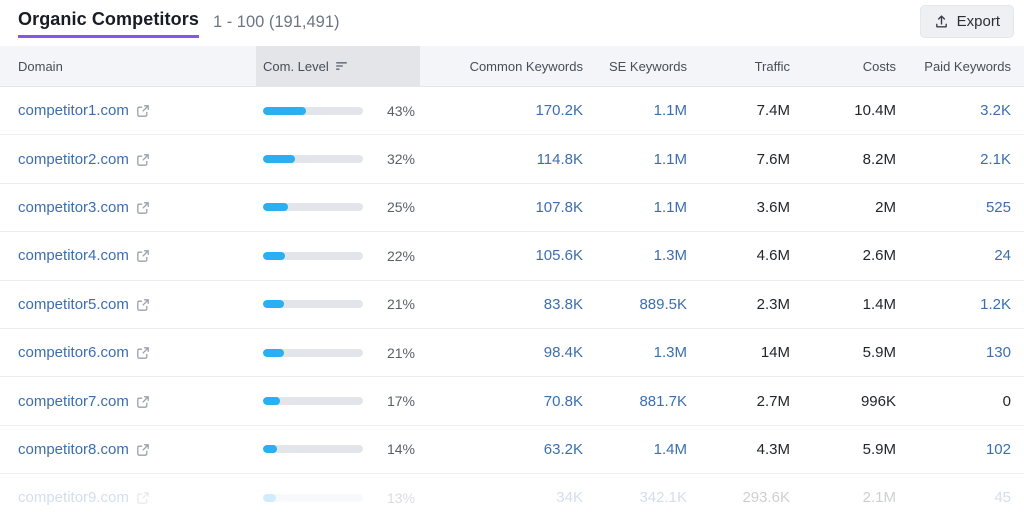 Image resolution: width=1024 pixels, height=517 pixels. I want to click on traffic-value: 3.6M, so click(773, 207).